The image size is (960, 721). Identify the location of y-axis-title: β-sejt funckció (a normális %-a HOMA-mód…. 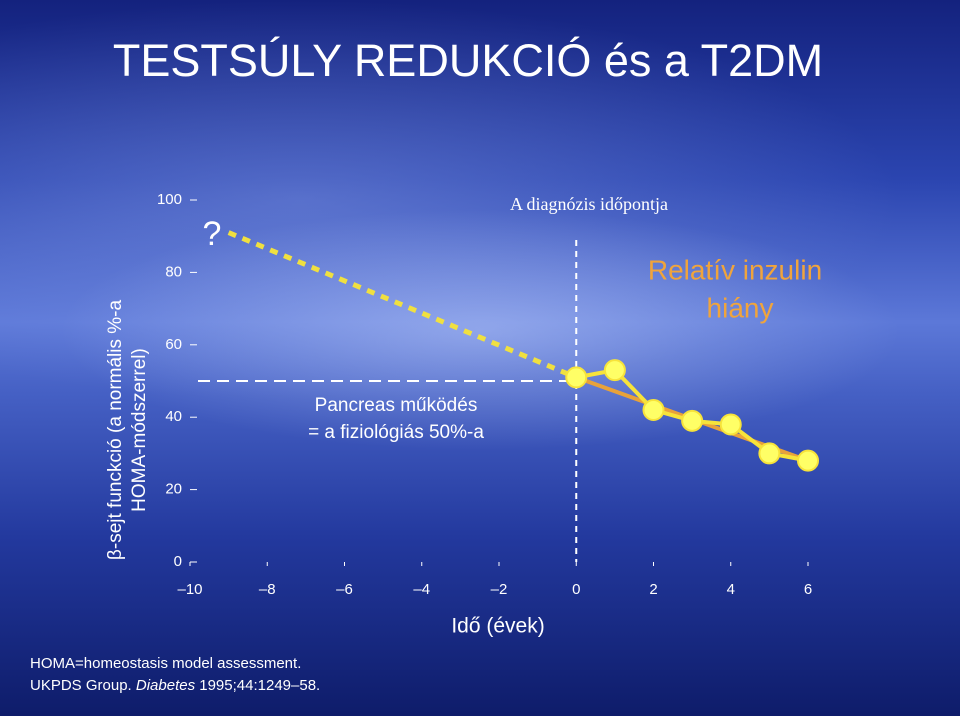
(127, 430).